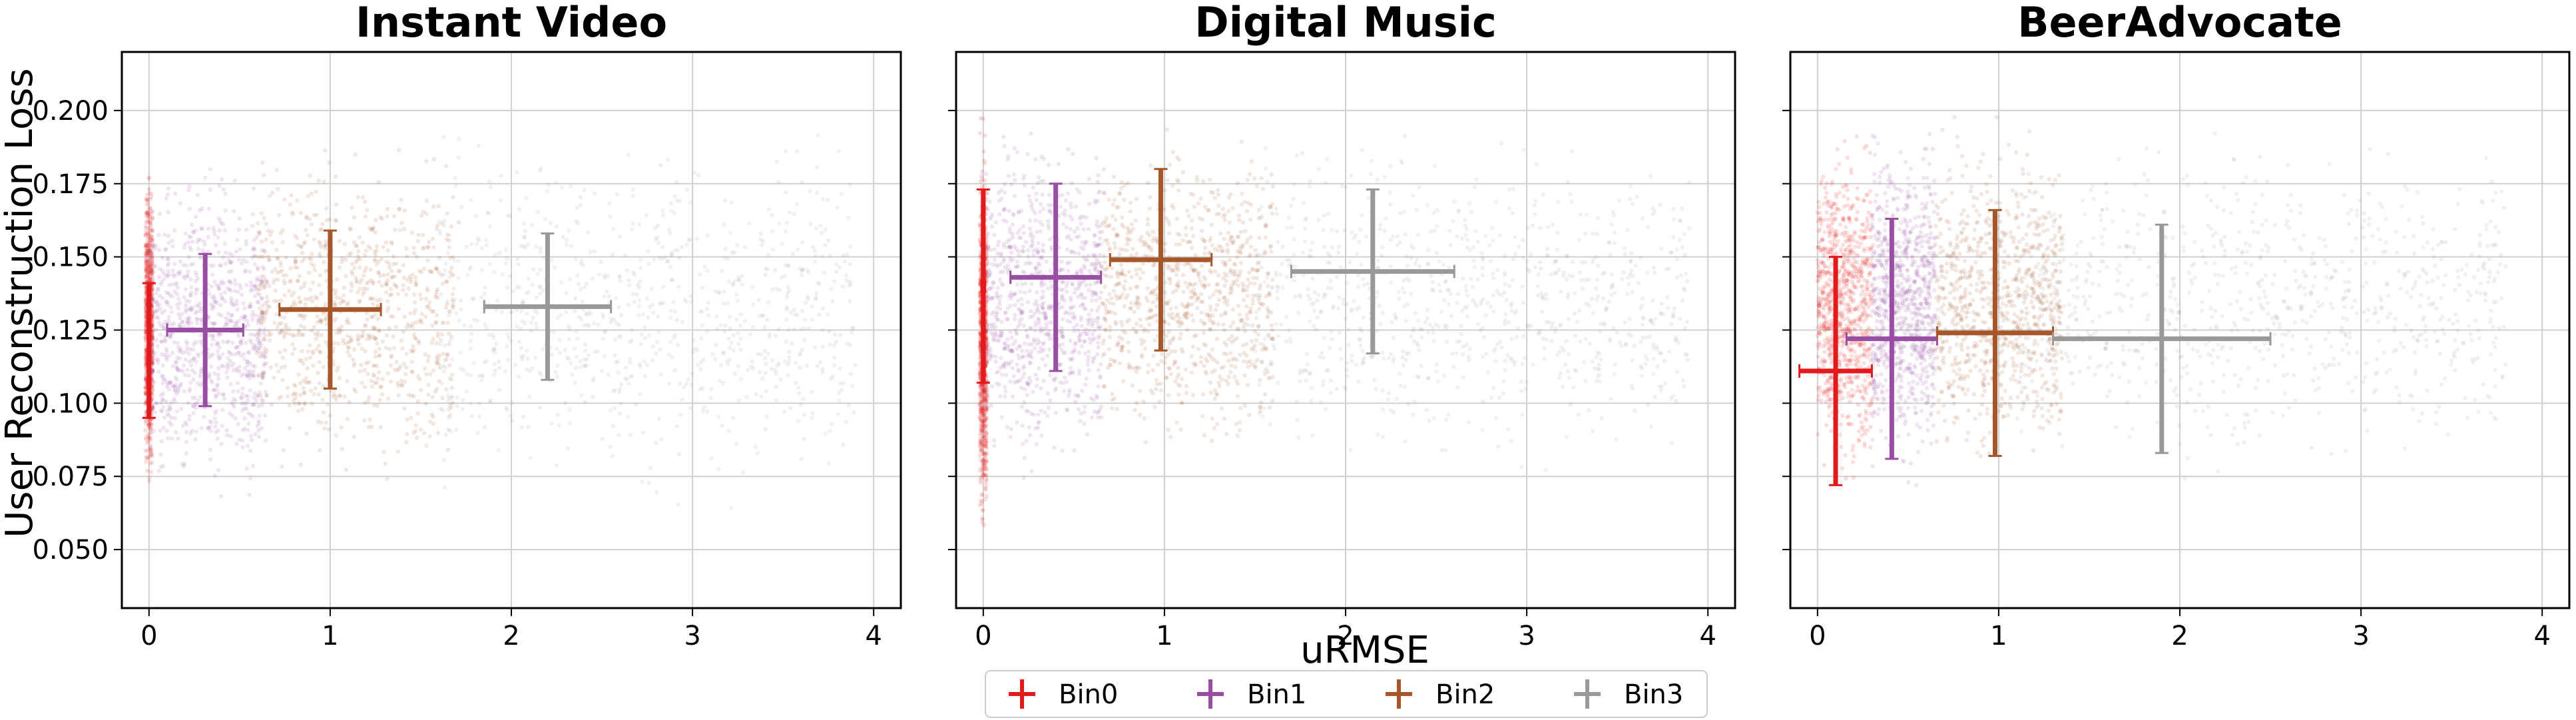 This screenshot has height=720, width=2576. Describe the element at coordinates (1089, 694) in the screenshot. I see `legend-label: Bin0` at that location.